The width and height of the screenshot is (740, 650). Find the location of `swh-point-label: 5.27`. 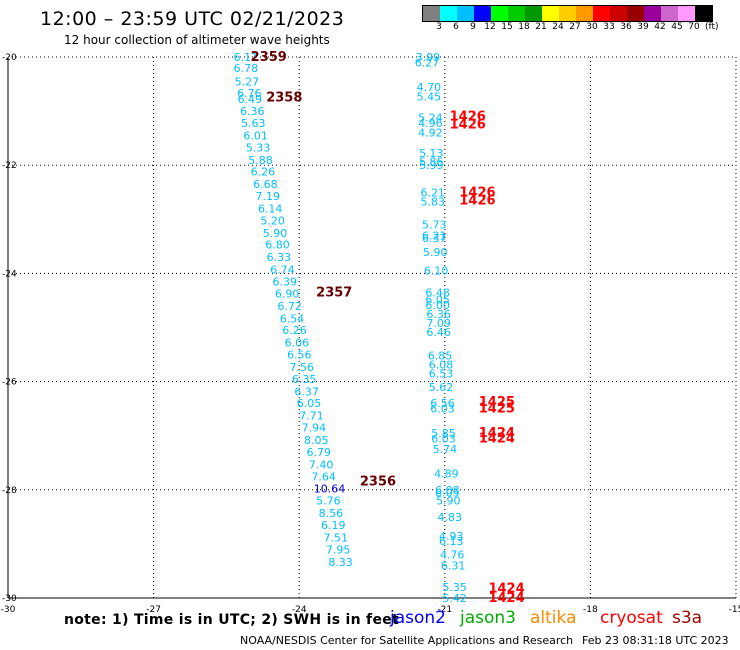

swh-point-label: 5.27 is located at coordinates (247, 81).